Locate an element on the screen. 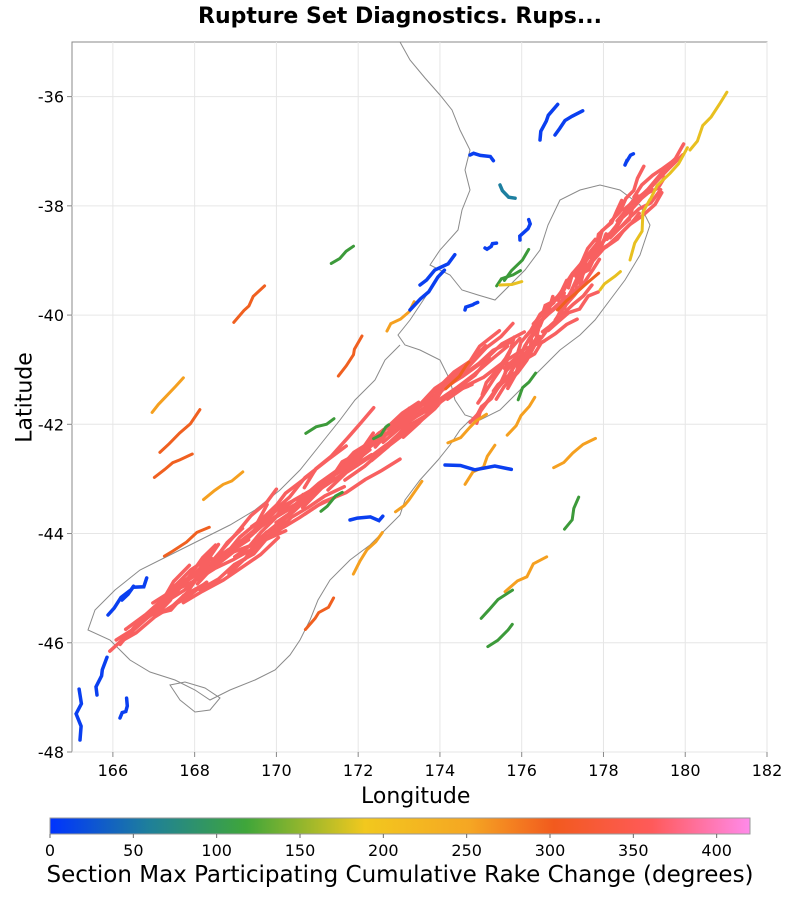  colorbar-tick-label: 150 is located at coordinates (300, 850).